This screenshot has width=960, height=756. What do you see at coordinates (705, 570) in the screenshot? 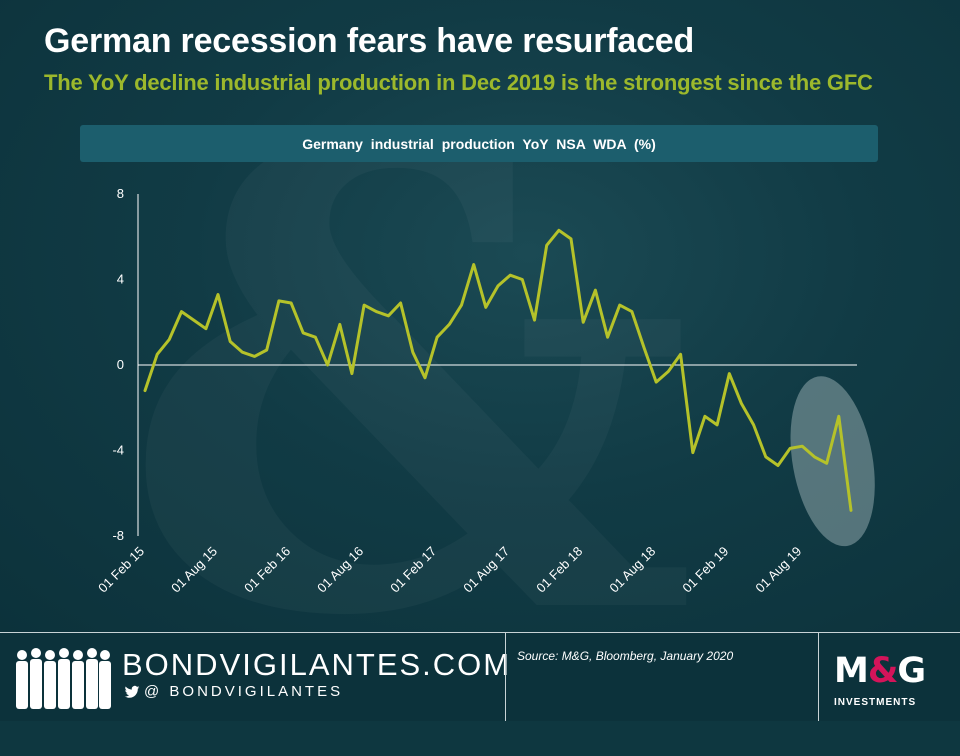
I see `x-tick-label: 01 Feb 19` at bounding box center [705, 570].